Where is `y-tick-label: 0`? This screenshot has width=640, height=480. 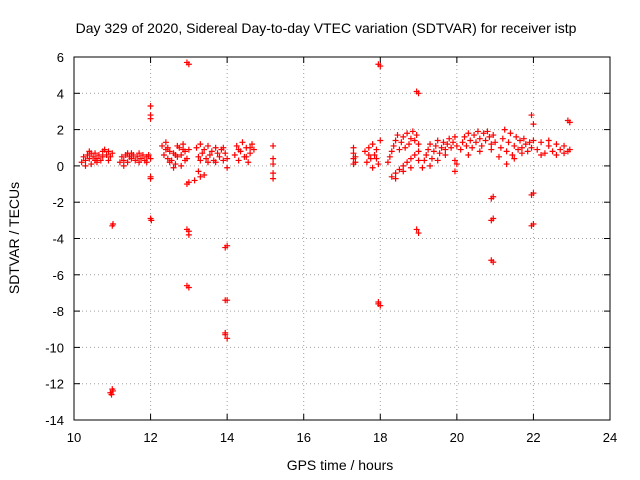 y-tick-label: 0 is located at coordinates (60, 166).